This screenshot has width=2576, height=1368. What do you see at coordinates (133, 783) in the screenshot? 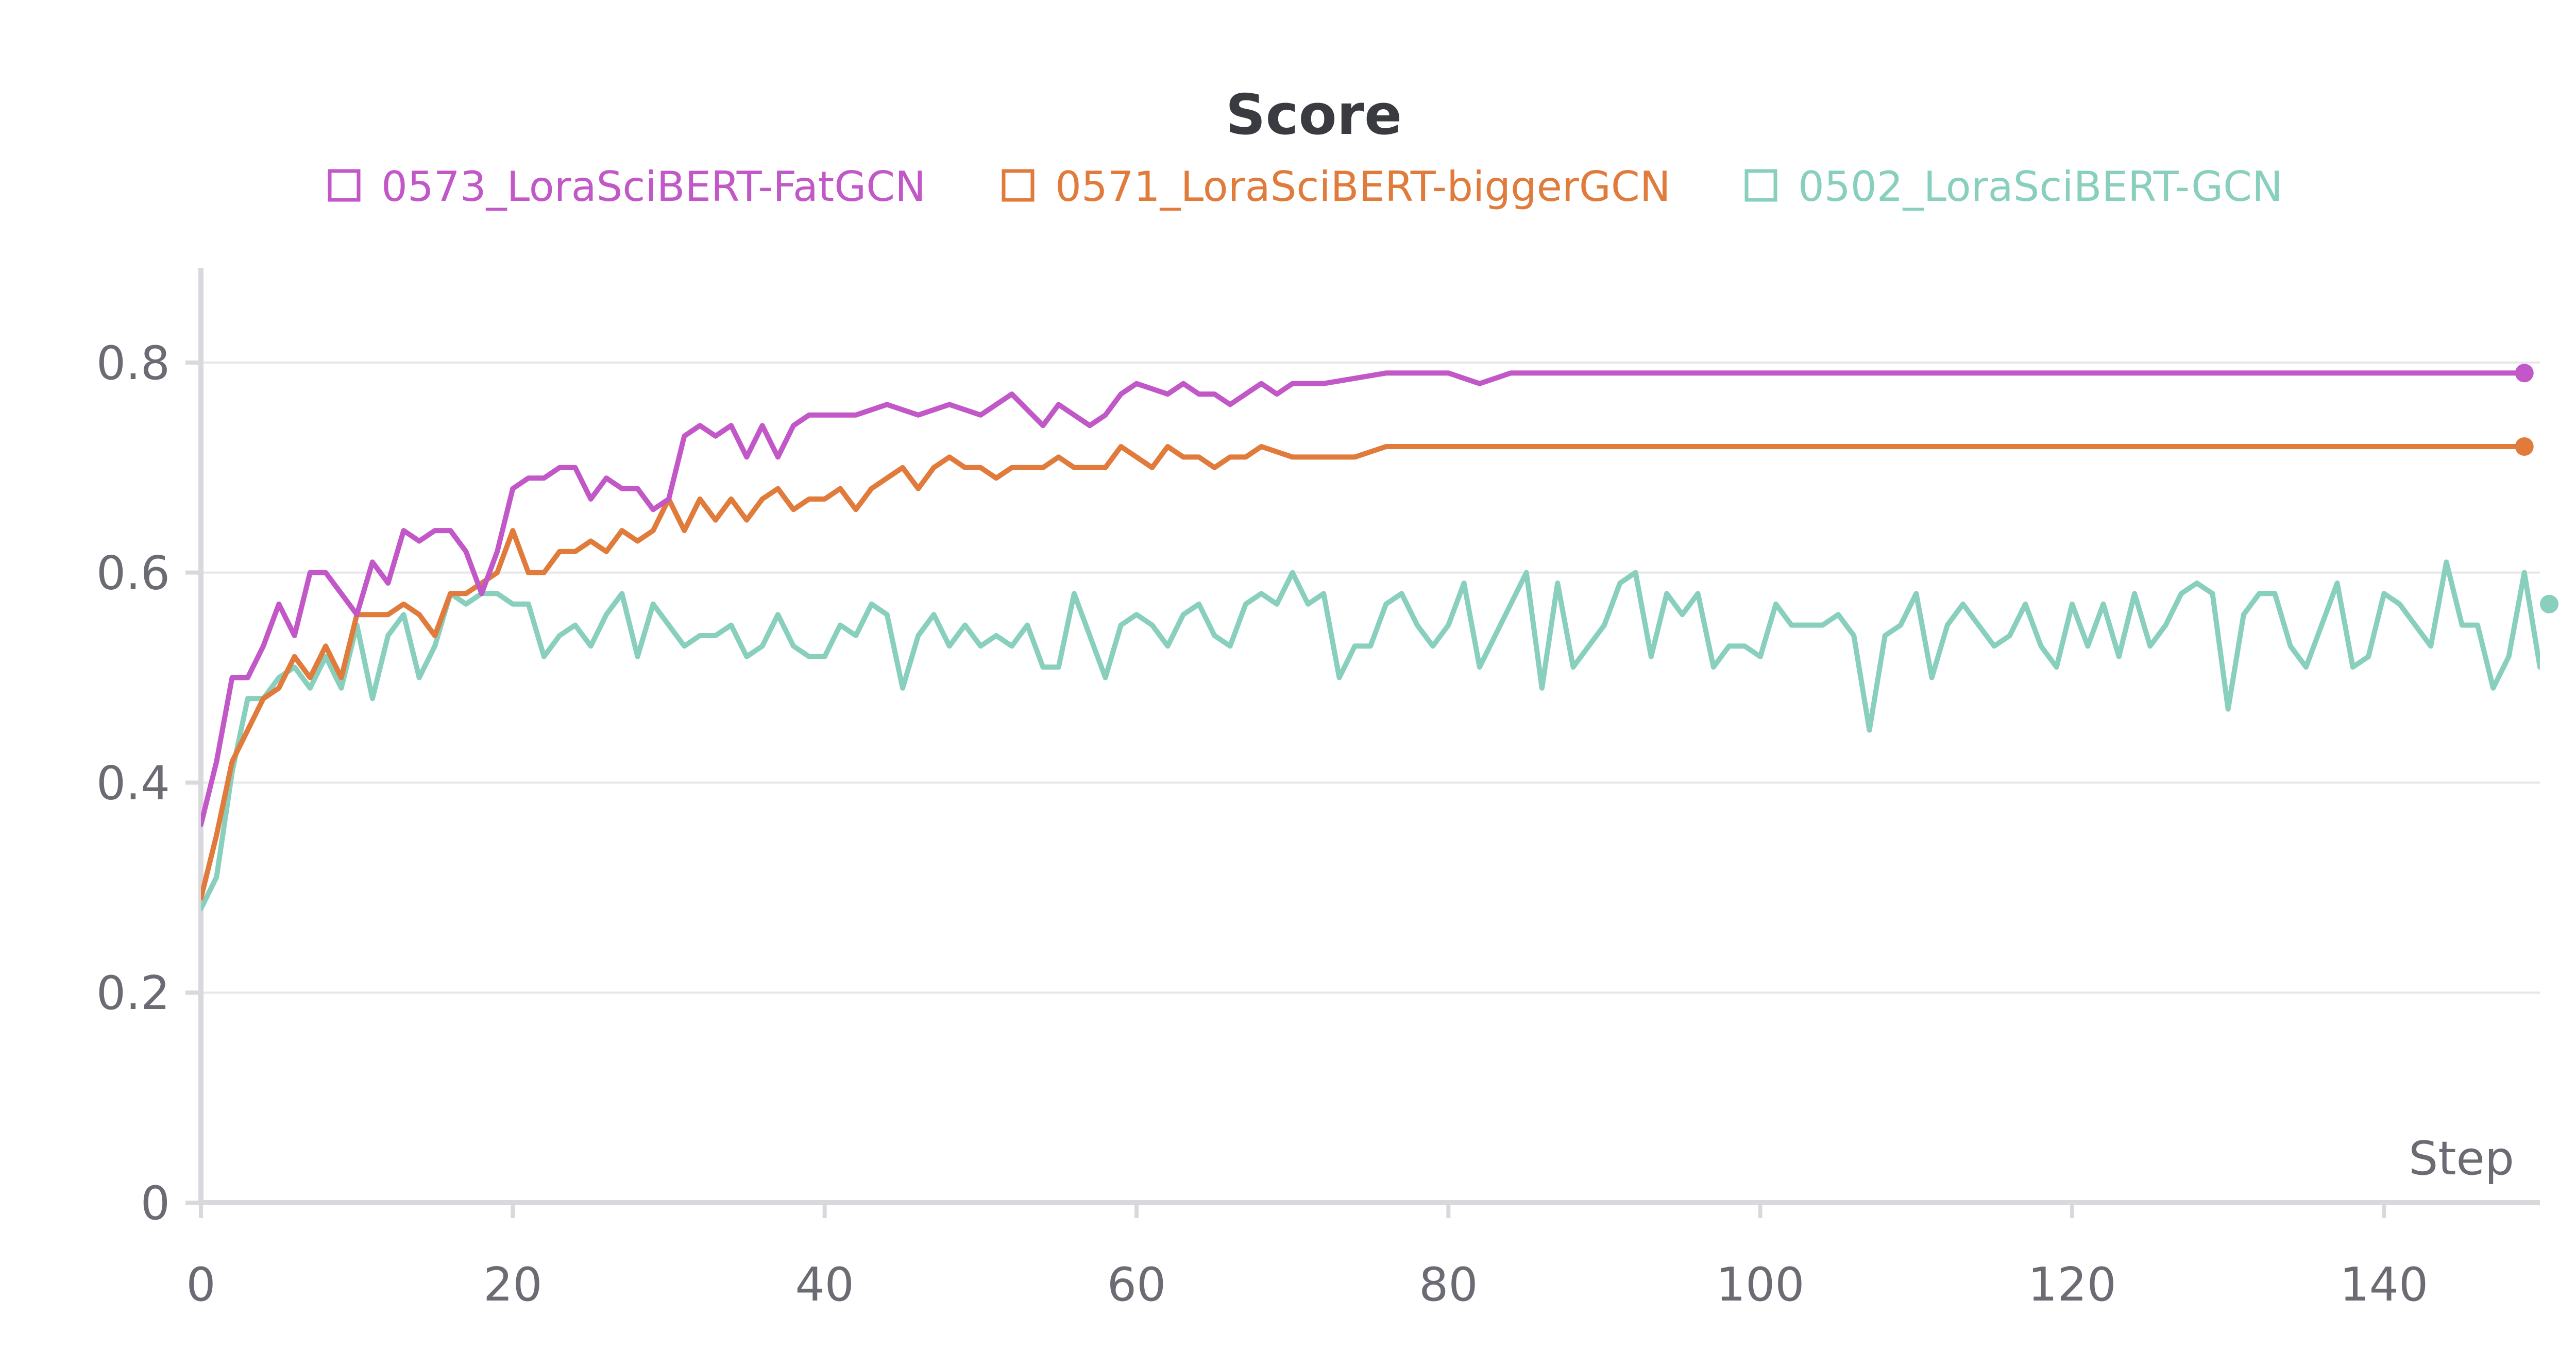
I see `y-tick-label: 0.4` at bounding box center [133, 783].